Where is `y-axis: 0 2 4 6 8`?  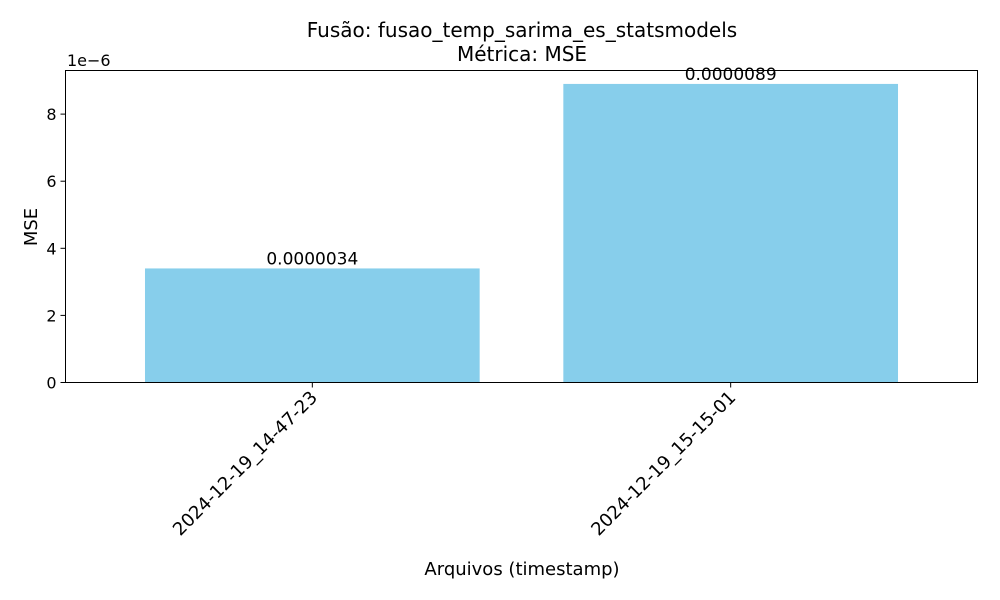 y-axis: 0 2 4 6 8 is located at coordinates (56, 249).